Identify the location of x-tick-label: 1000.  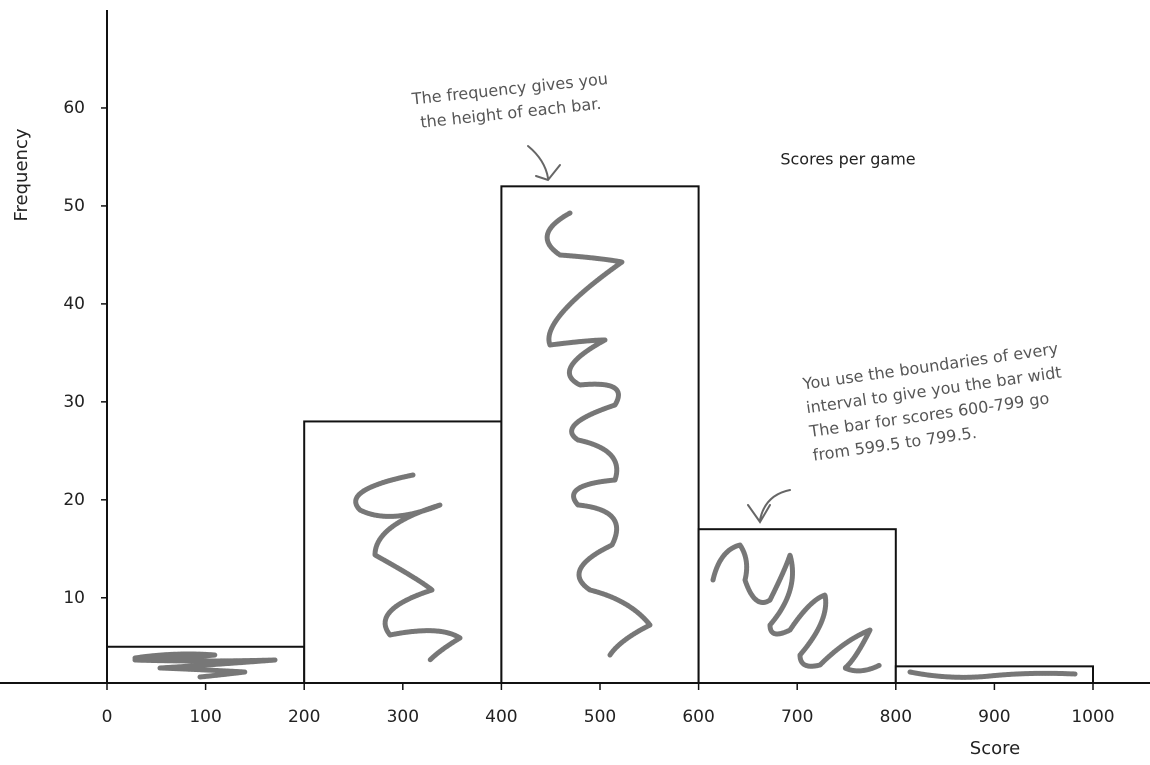
(1092, 717).